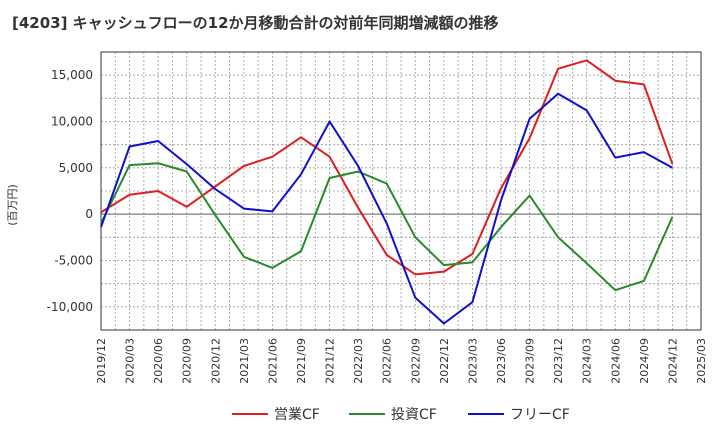 This screenshot has height=440, width=720. I want to click on x-tick-label: 2020/12, so click(215, 361).